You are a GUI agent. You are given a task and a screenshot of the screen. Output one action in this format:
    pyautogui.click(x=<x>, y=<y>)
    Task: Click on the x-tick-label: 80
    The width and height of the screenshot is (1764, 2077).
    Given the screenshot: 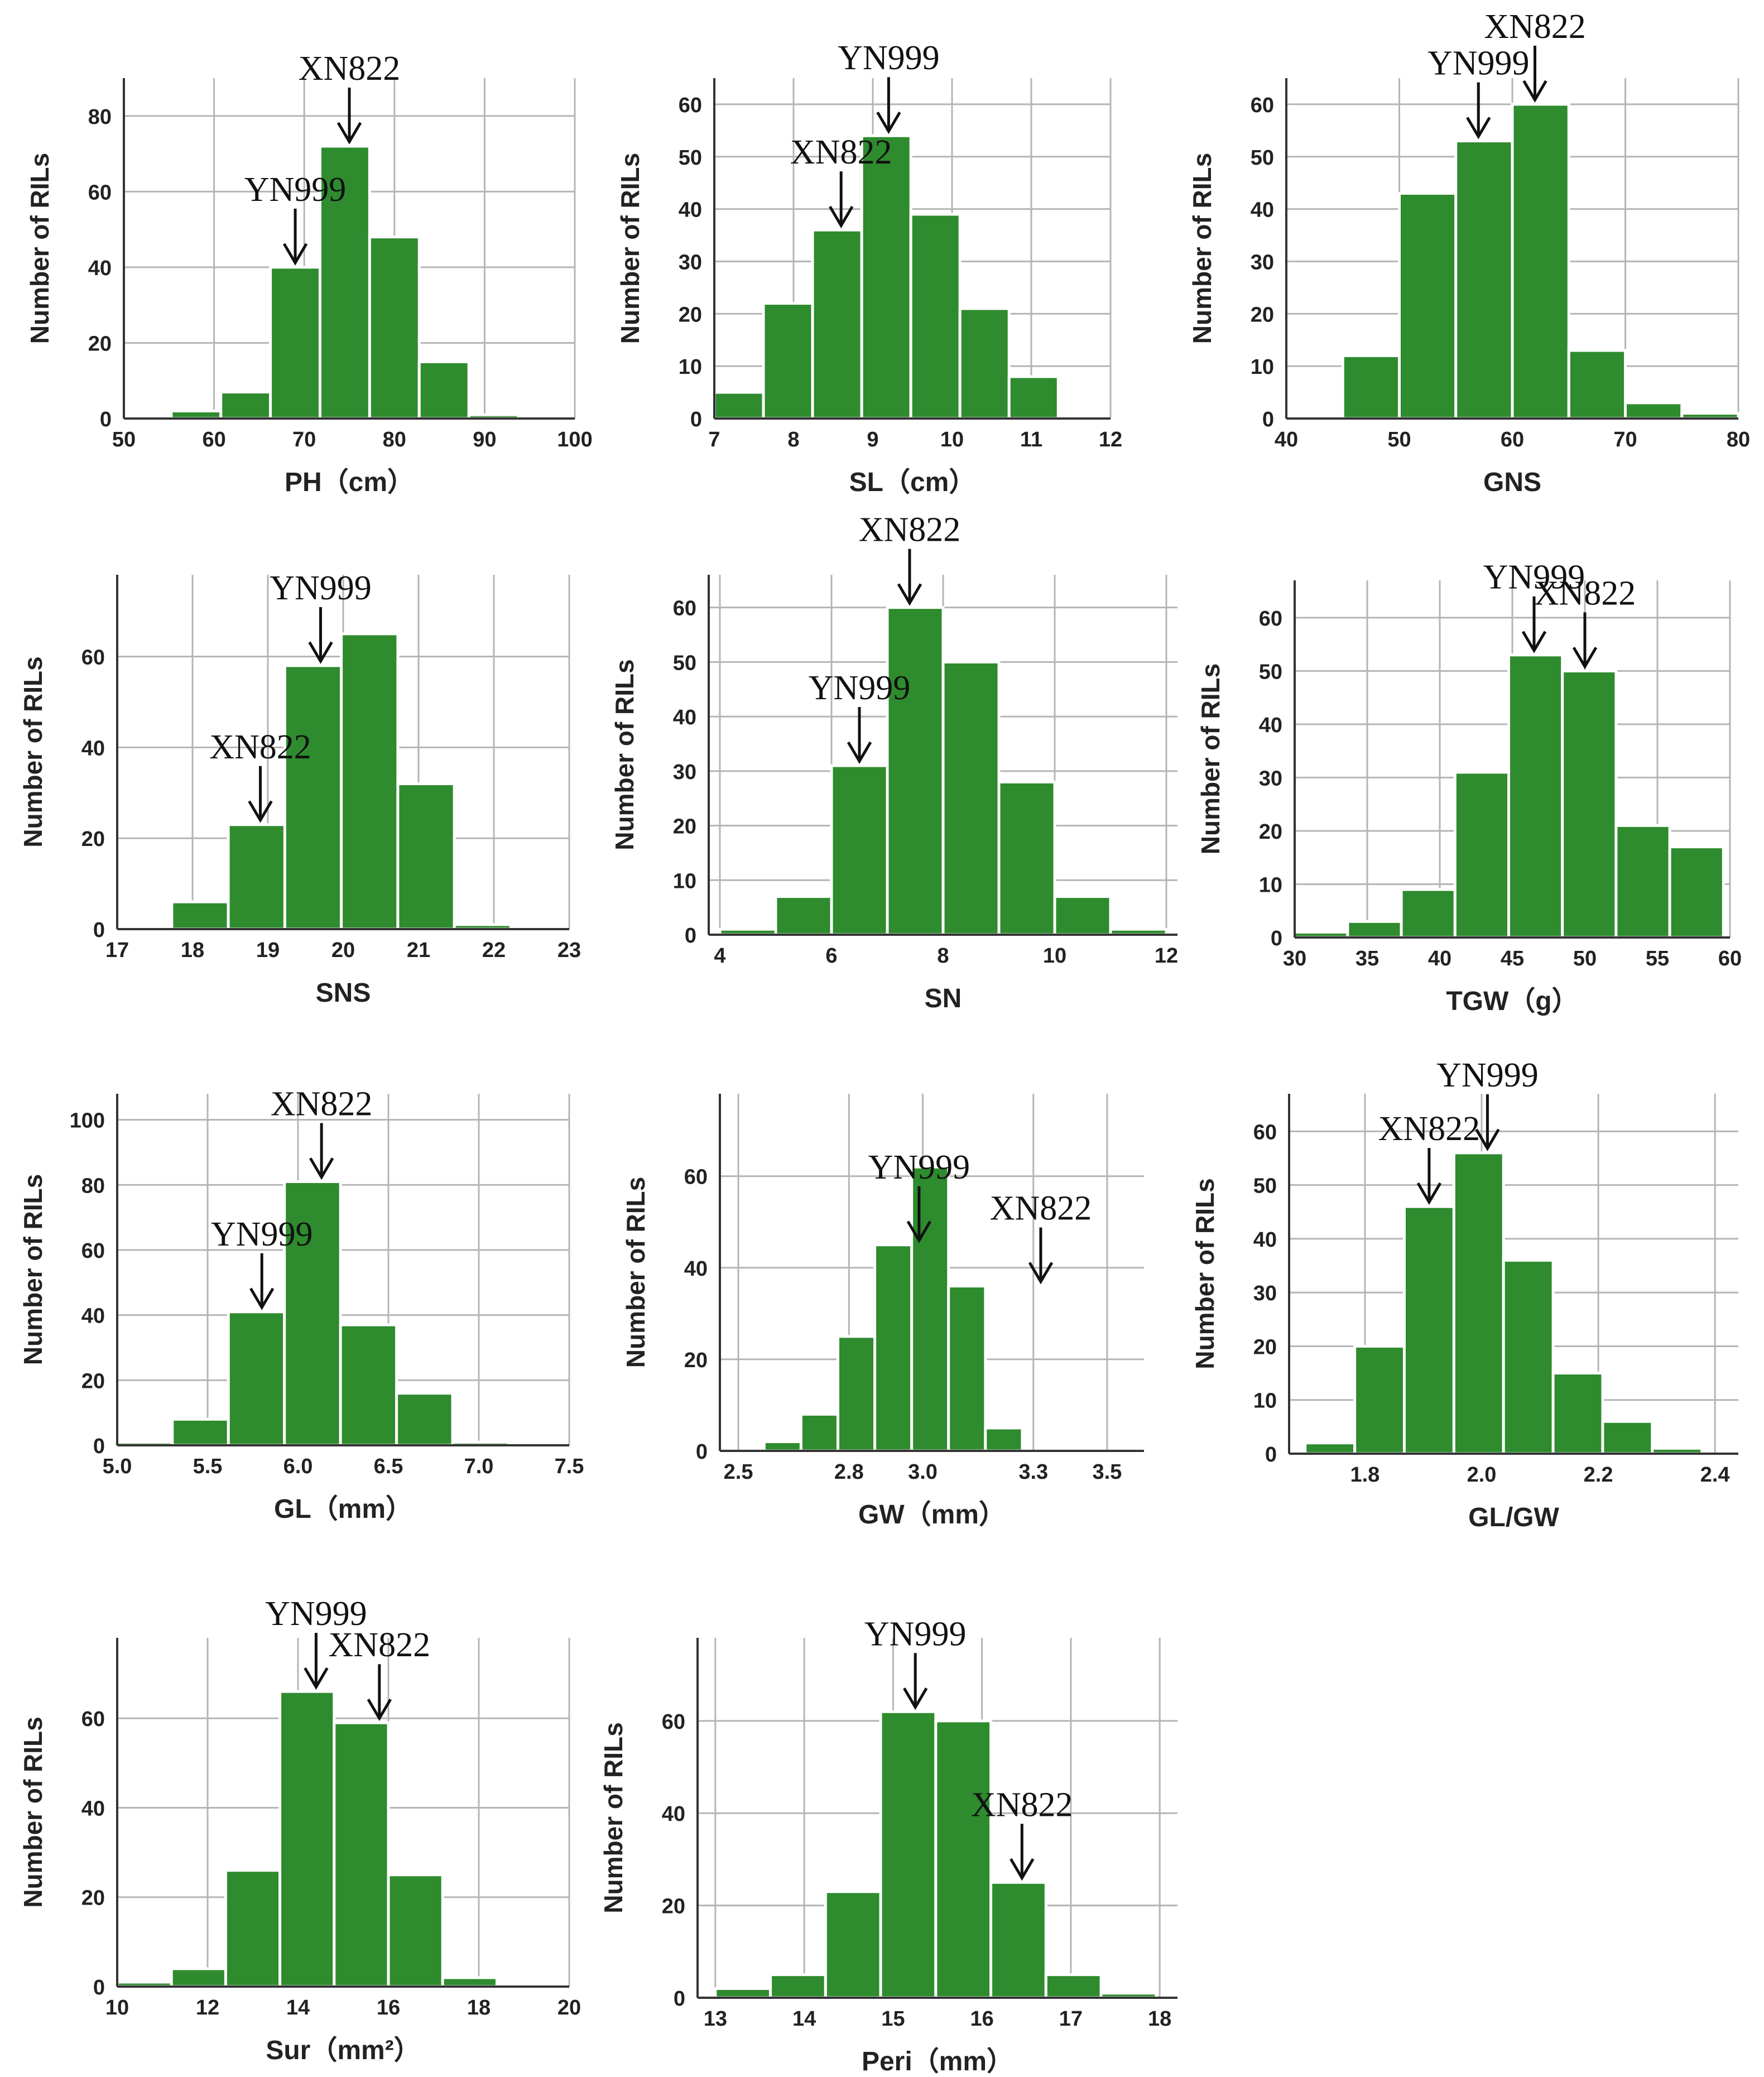 What is the action you would take?
    pyautogui.click(x=1738, y=439)
    